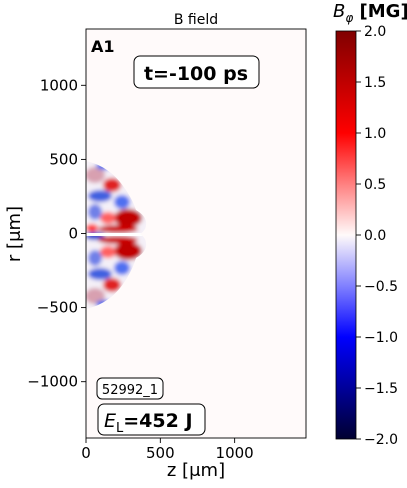  Describe the element at coordinates (59, 85) in the screenshot. I see `y-tick-label: 1000` at that location.